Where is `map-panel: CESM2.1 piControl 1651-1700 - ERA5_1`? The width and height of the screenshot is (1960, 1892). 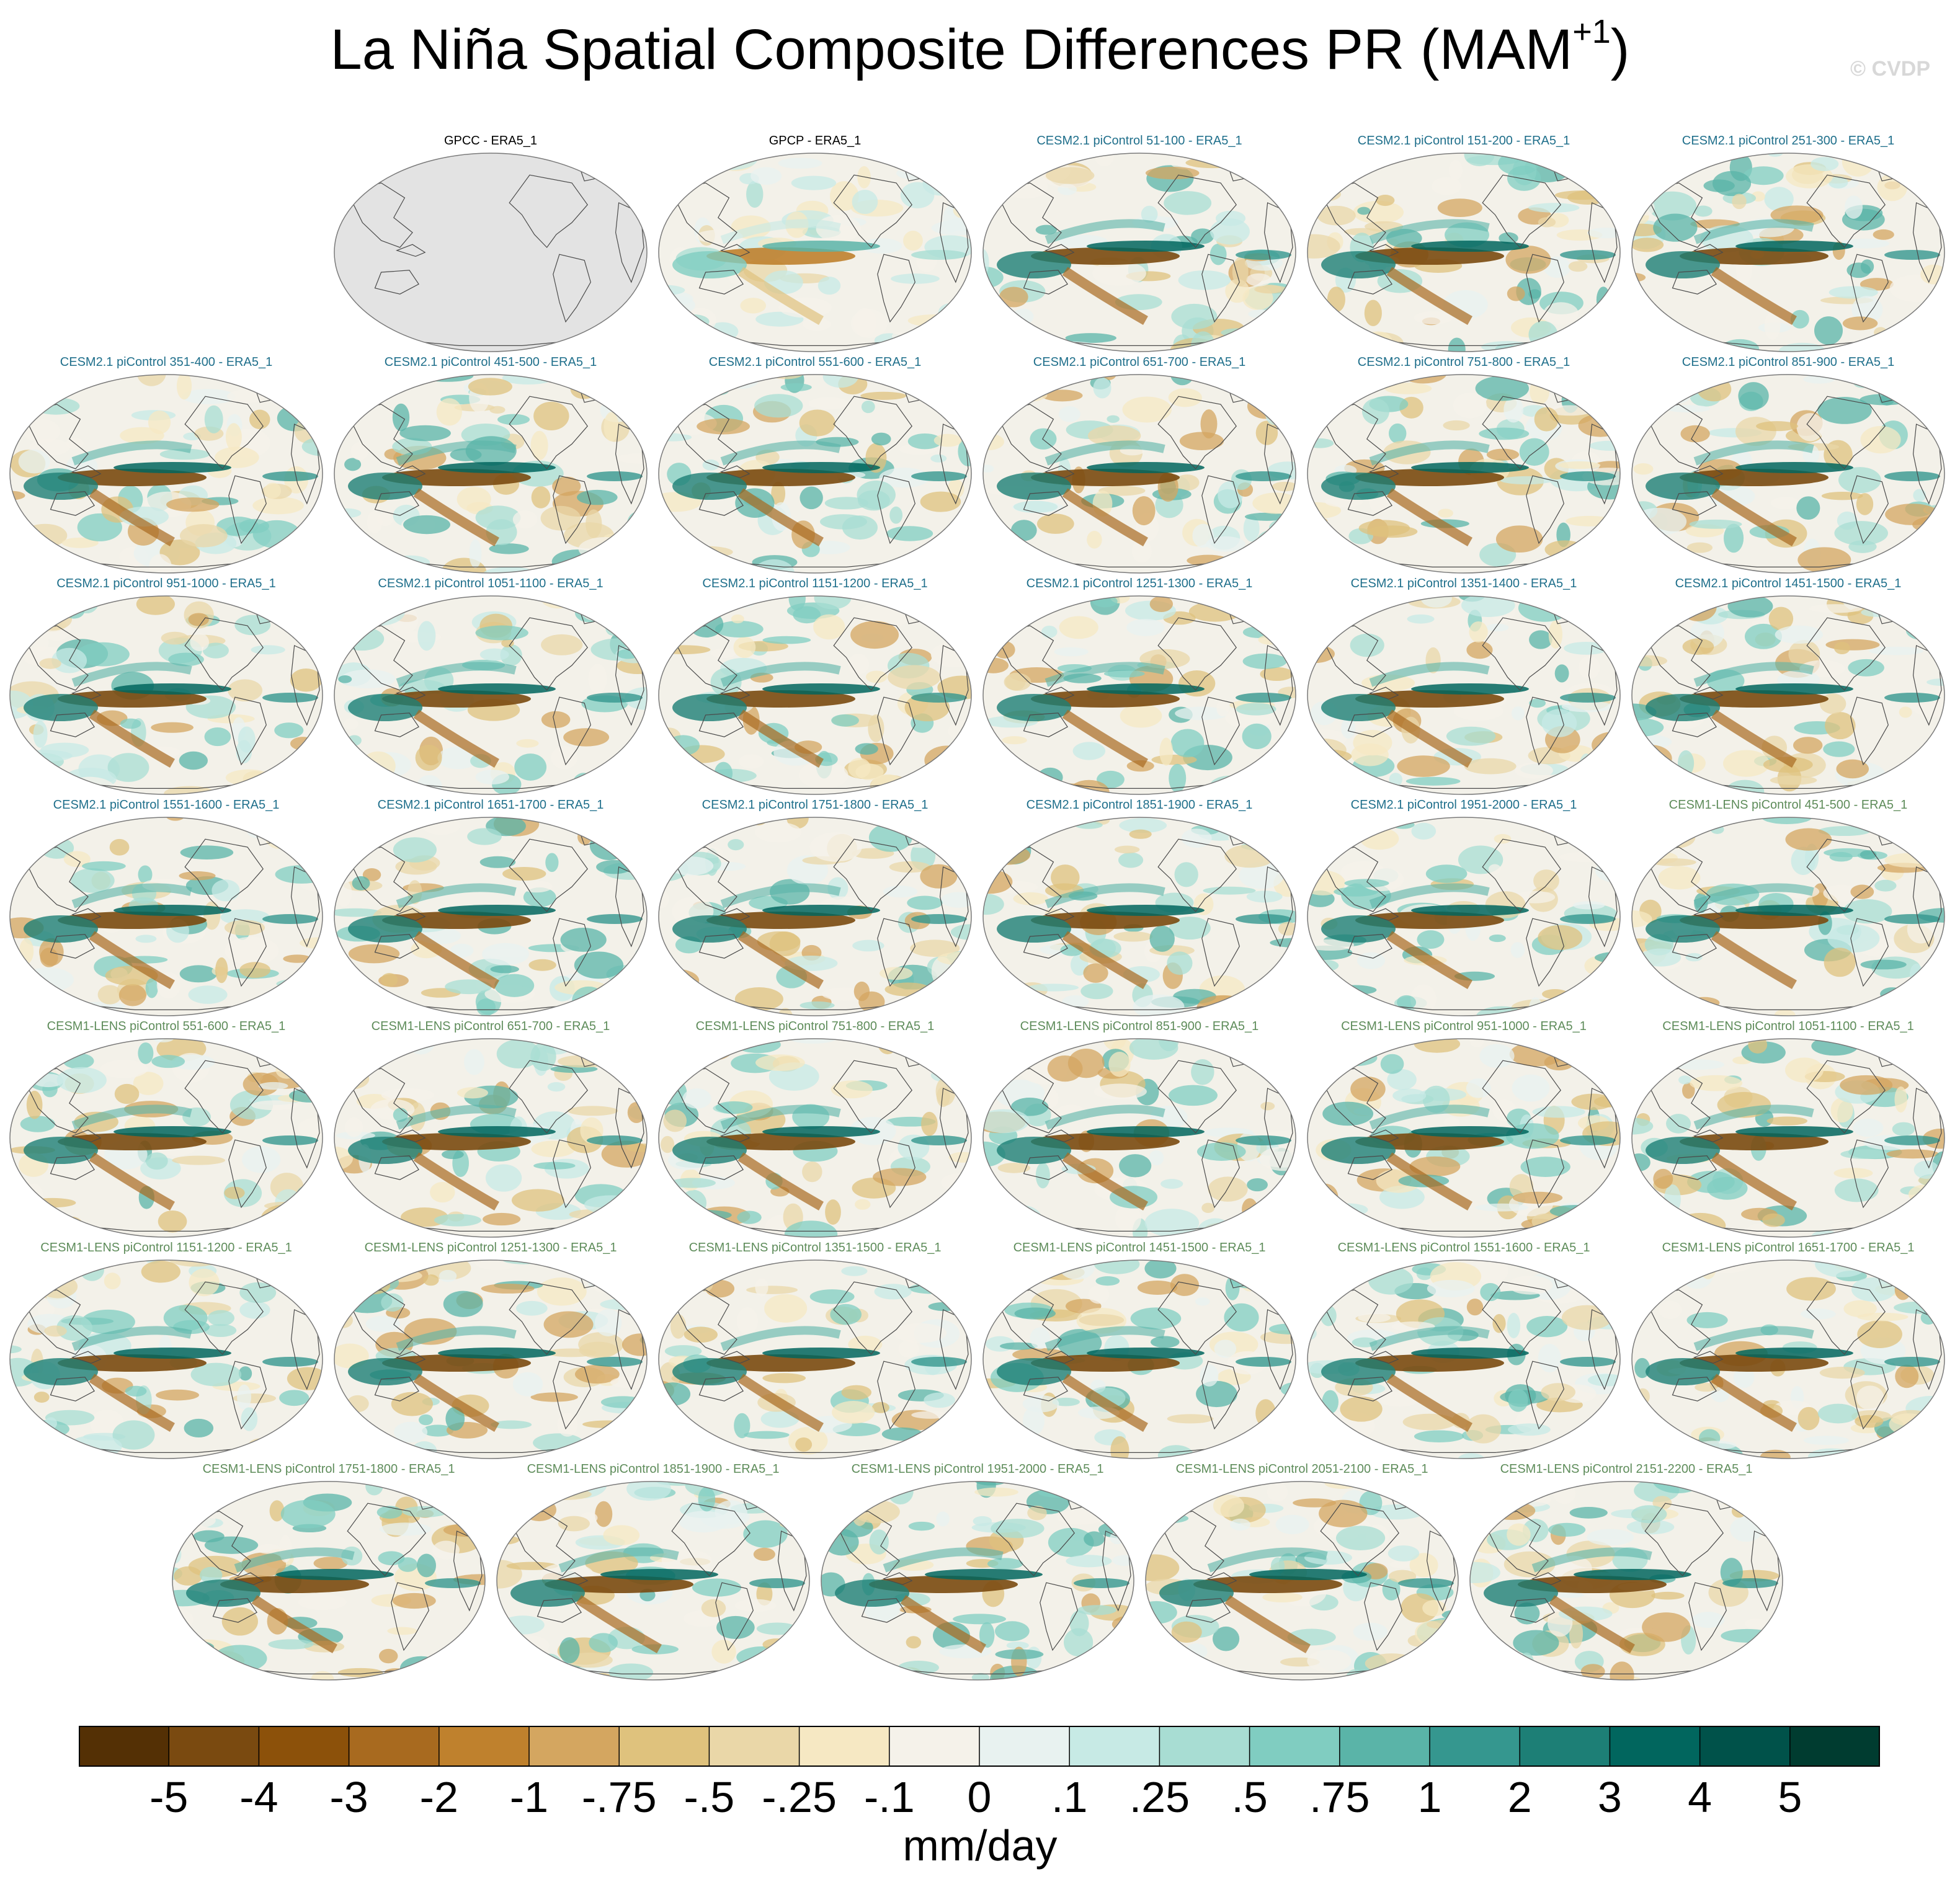
map-panel: CESM2.1 piControl 1651-1700 - ERA5_1 is located at coordinates (490, 909).